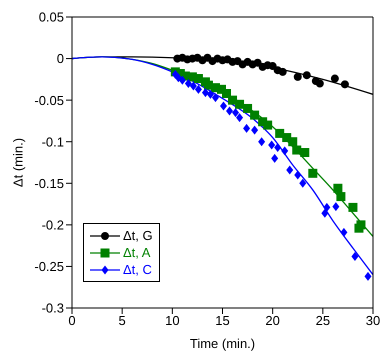 Image resolution: width=380 pixels, height=356 pixels. What do you see at coordinates (323, 320) in the screenshot?
I see `x-tick-label: 25` at bounding box center [323, 320].